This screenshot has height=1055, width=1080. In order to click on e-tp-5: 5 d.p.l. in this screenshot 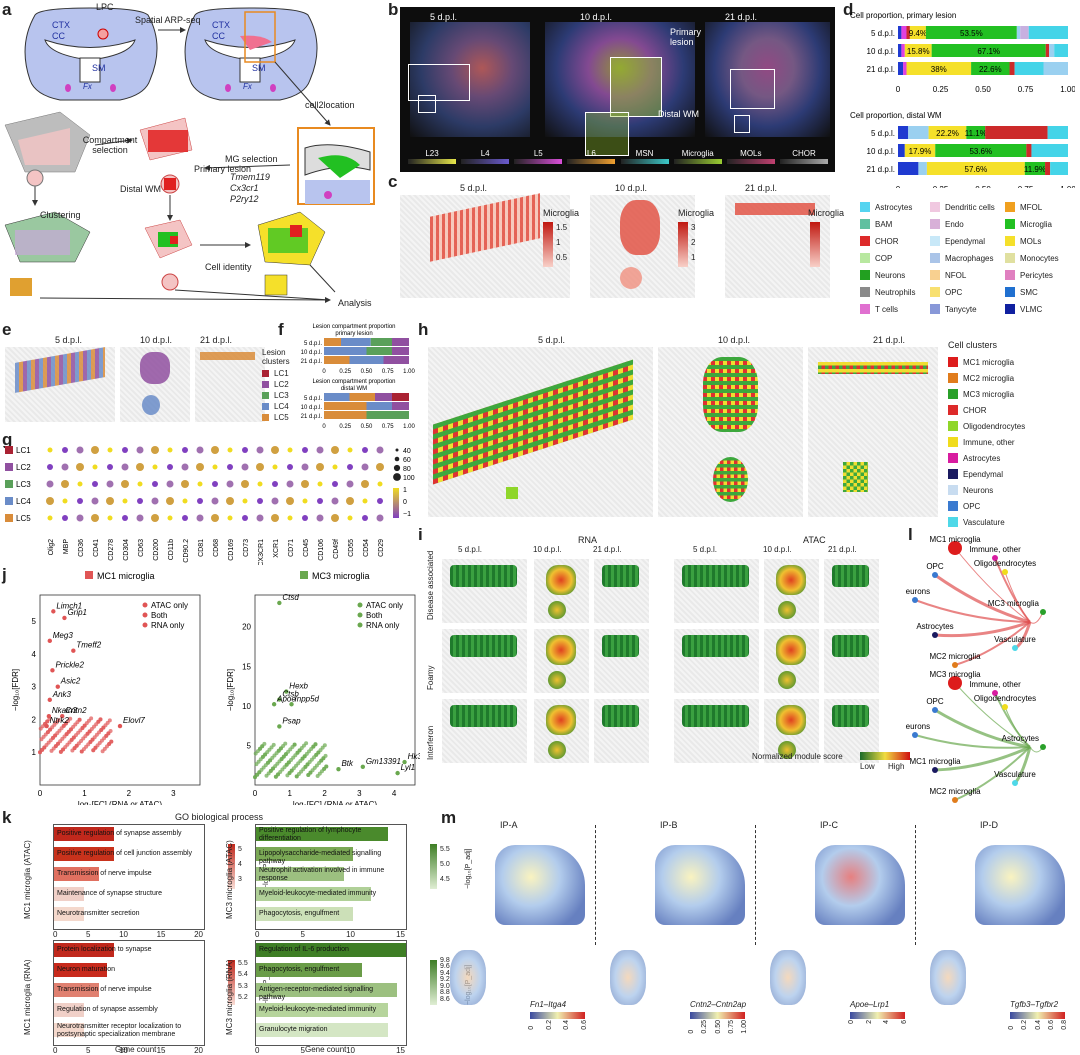, I will do `click(69, 340)`.